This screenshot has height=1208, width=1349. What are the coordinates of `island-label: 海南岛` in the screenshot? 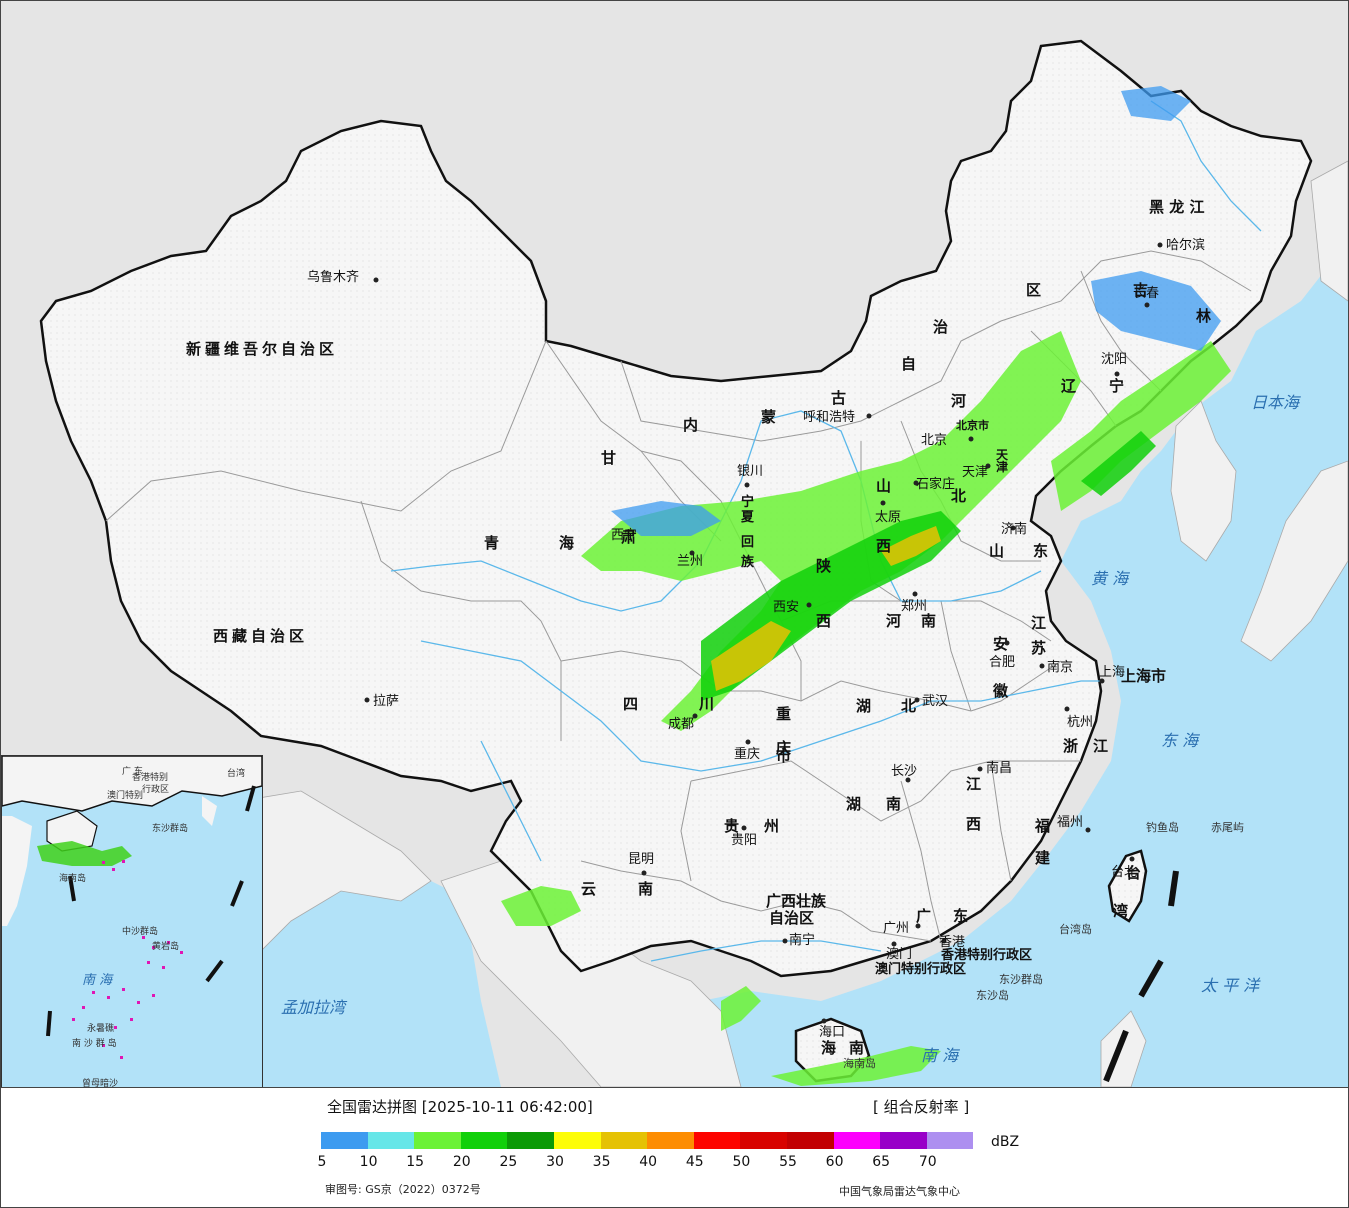 It's located at (859, 1063).